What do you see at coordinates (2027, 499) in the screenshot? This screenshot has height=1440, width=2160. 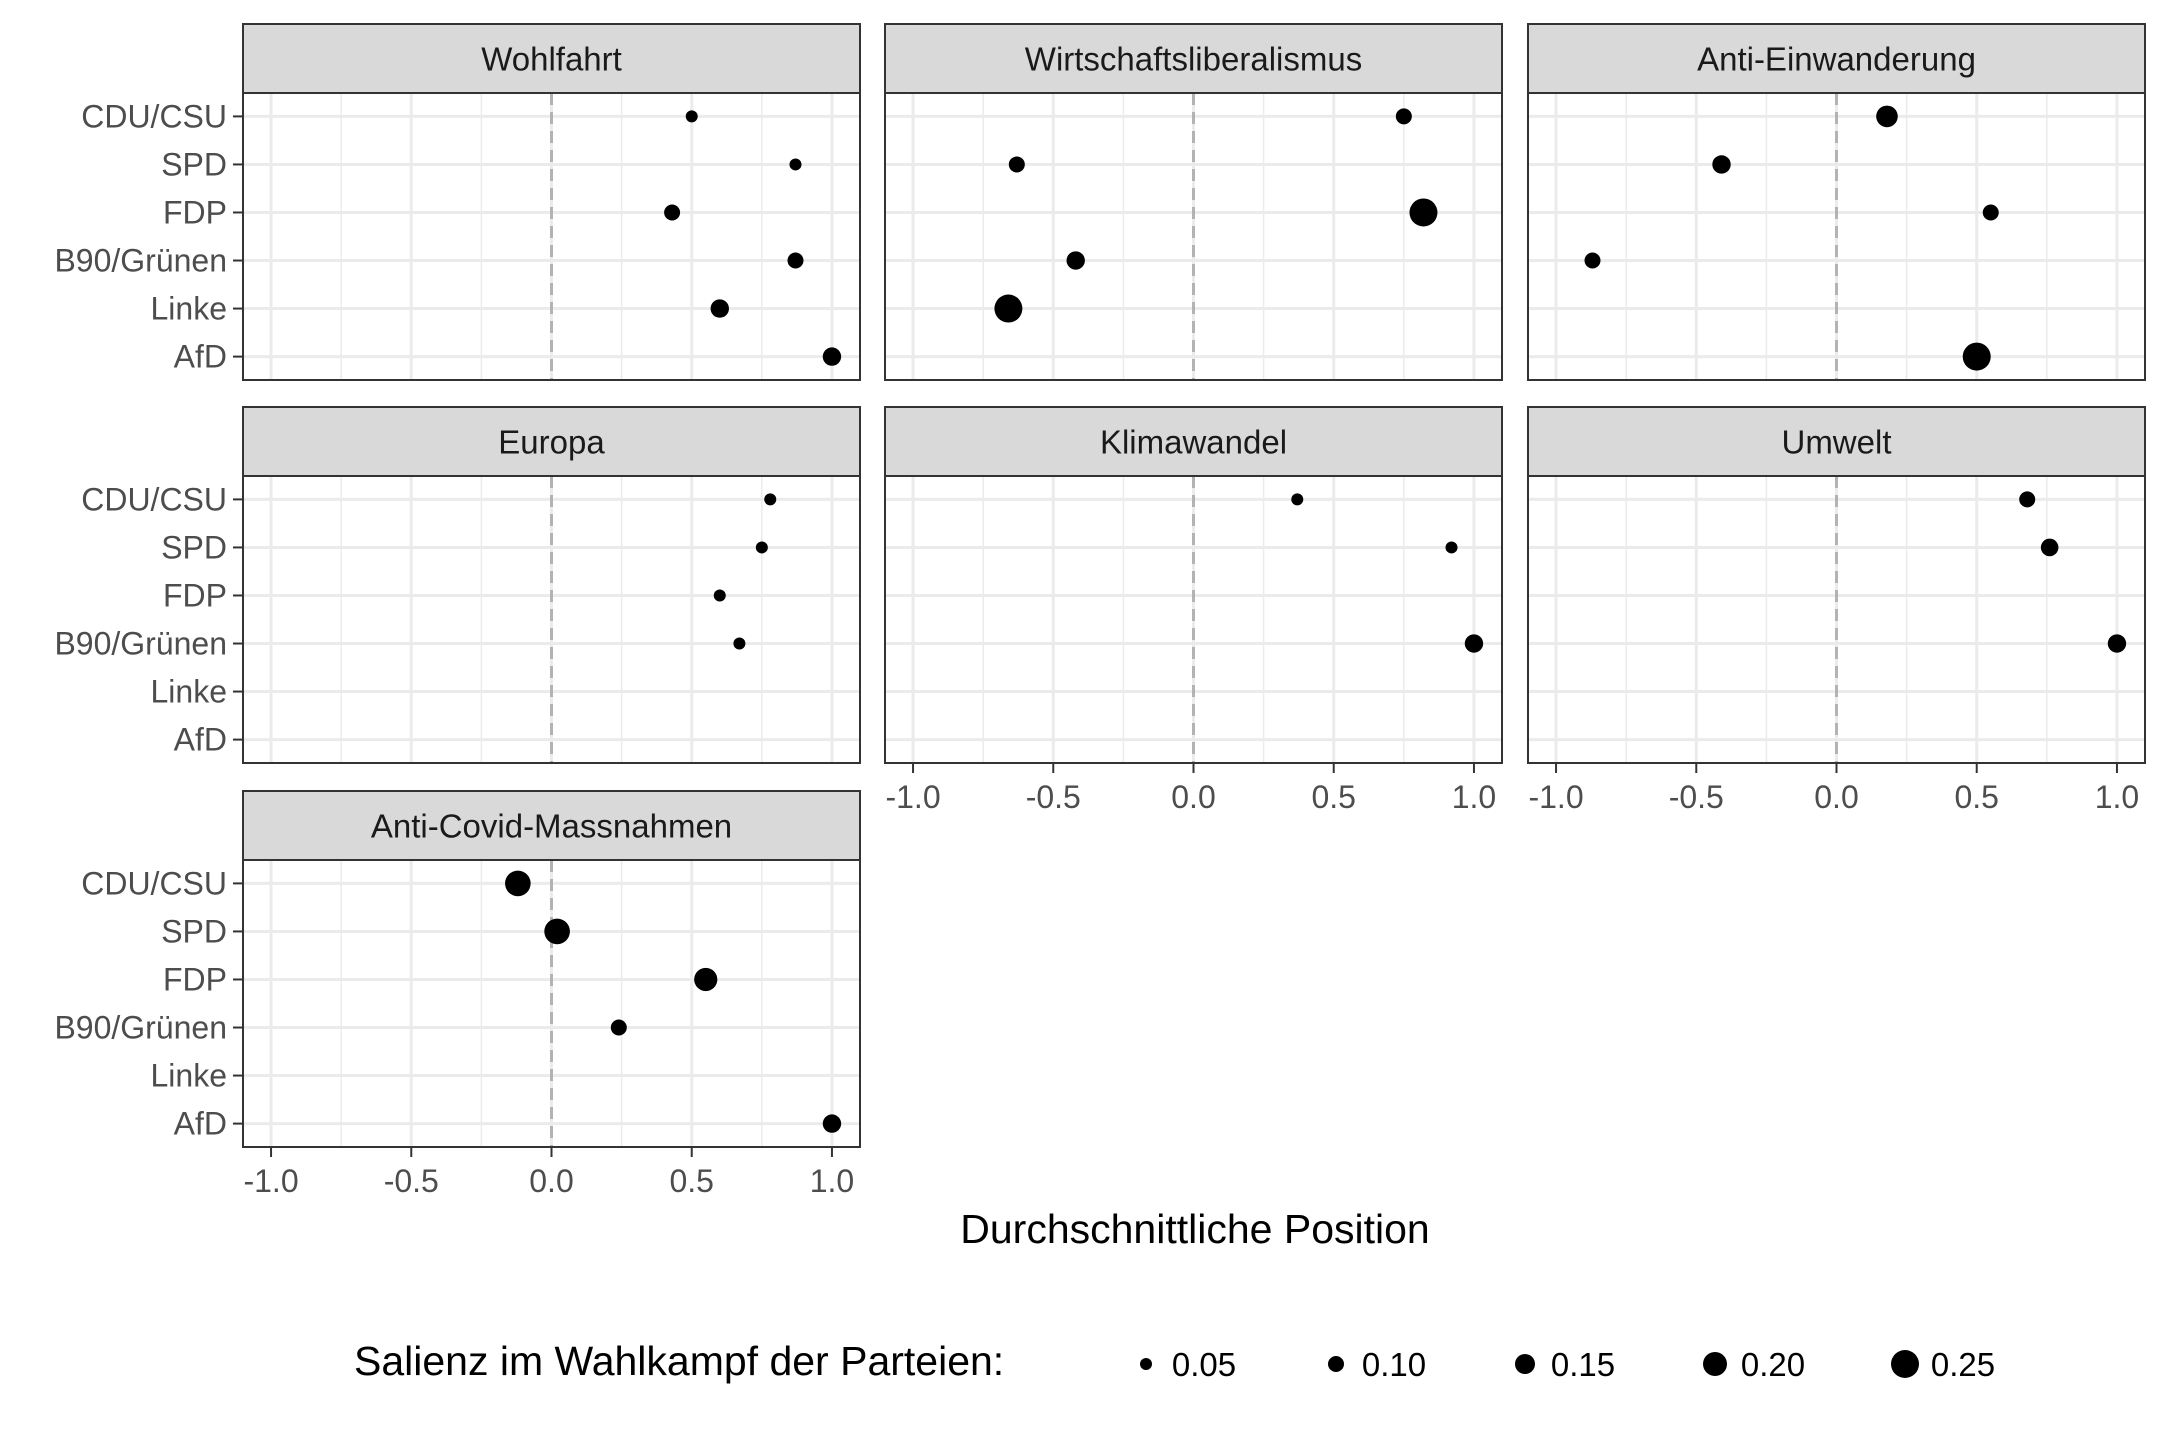 I see `data-point-umwelt-cdu-csu` at bounding box center [2027, 499].